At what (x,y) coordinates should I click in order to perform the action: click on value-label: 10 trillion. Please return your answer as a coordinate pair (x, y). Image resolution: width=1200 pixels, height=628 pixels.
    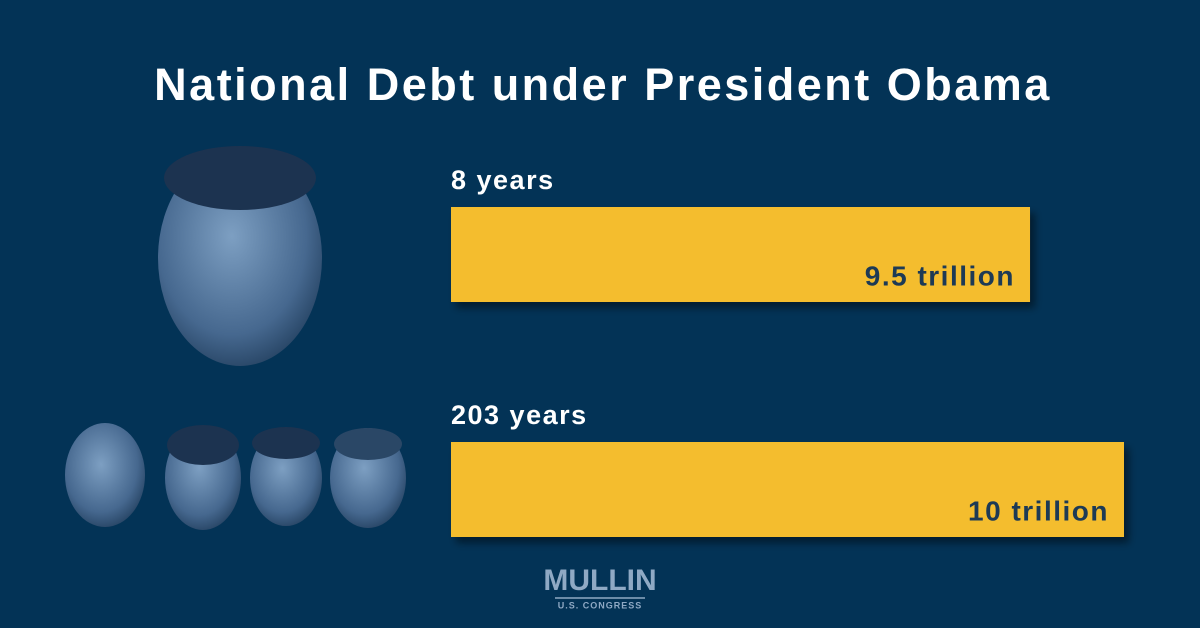
    Looking at the image, I should click on (1038, 510).